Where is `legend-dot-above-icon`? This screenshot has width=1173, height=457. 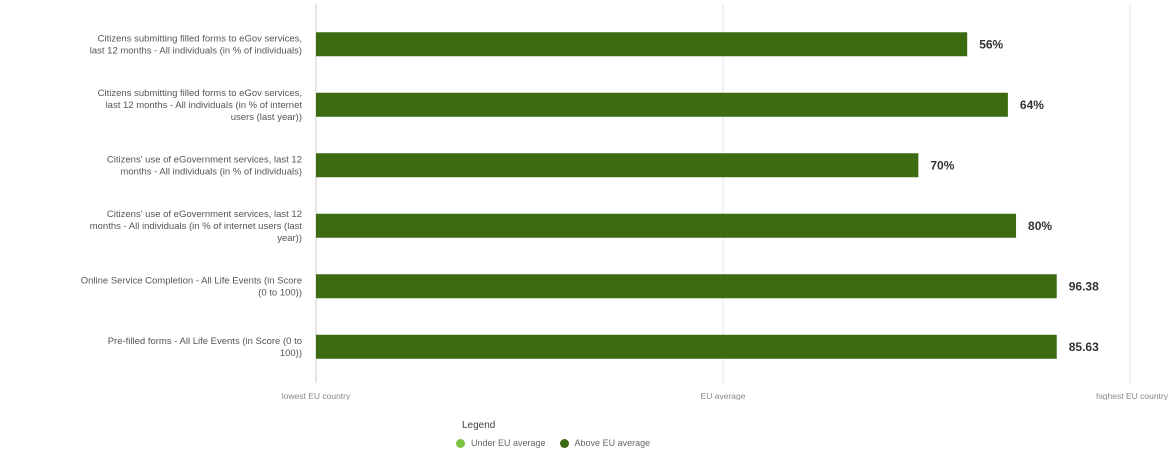
legend-dot-above-icon is located at coordinates (564, 443).